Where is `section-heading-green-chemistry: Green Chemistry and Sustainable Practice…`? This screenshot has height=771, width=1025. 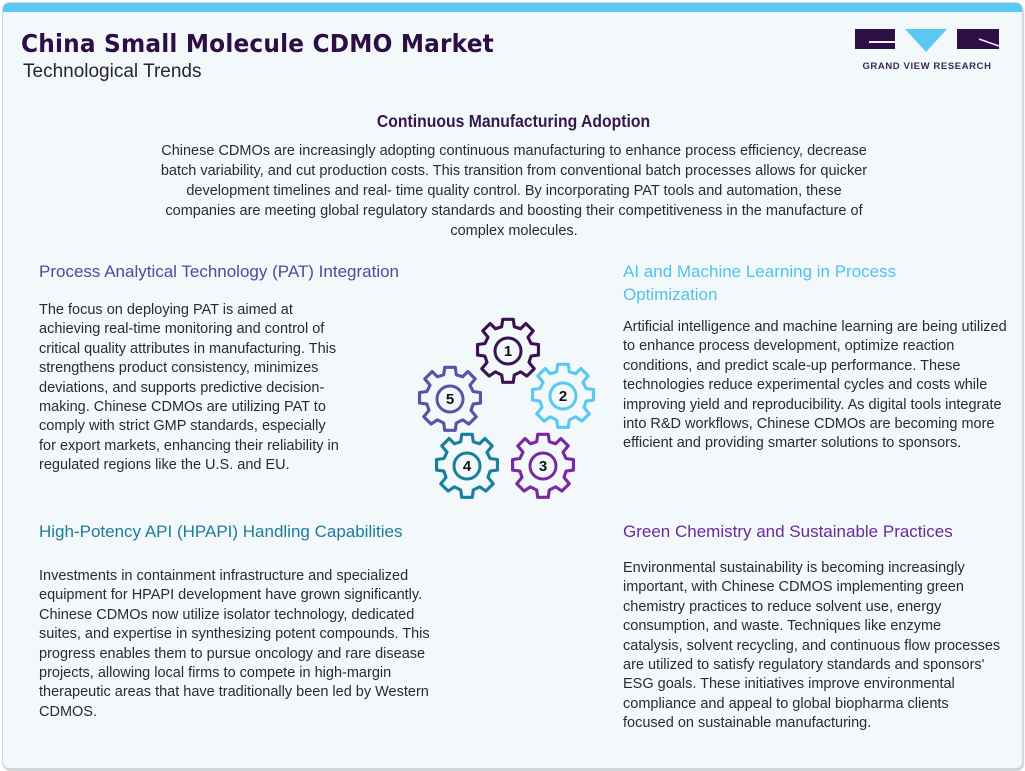
section-heading-green-chemistry: Green Chemistry and Sustainable Practice… is located at coordinates (788, 531).